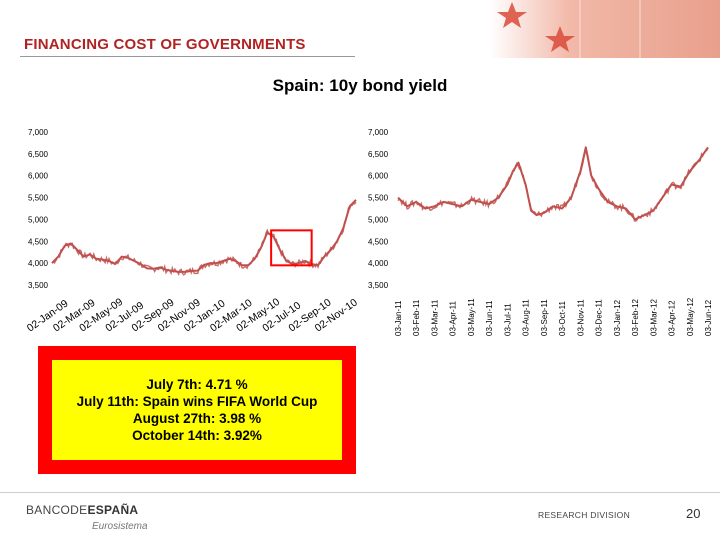 Image resolution: width=720 pixels, height=540 pixels. What do you see at coordinates (526, 317) in the screenshot?
I see `x-tick-label: 03-Aug-11` at bounding box center [526, 317].